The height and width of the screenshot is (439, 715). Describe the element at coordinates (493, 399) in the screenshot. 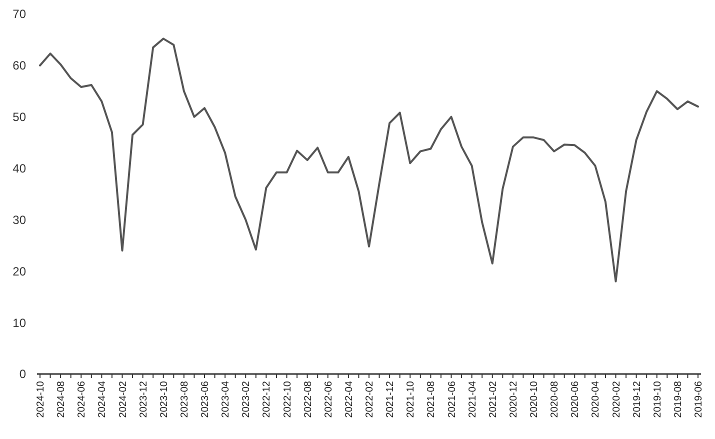

I see `x-tick-label: 2021-02` at that location.